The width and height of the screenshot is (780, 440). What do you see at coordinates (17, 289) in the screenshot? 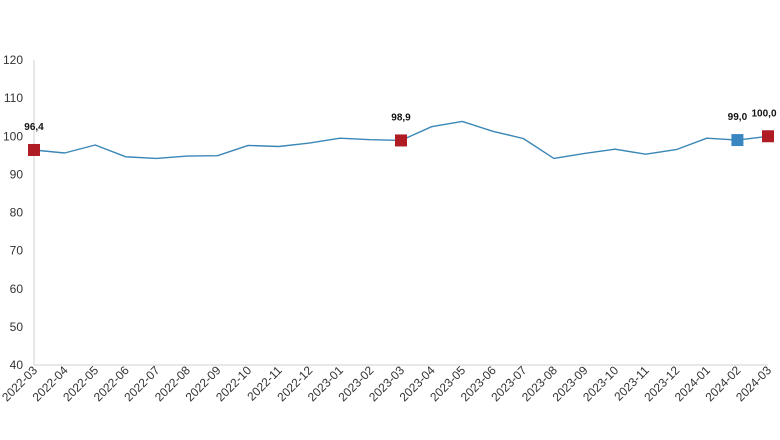
I see `y-tick-label: 60` at bounding box center [17, 289].